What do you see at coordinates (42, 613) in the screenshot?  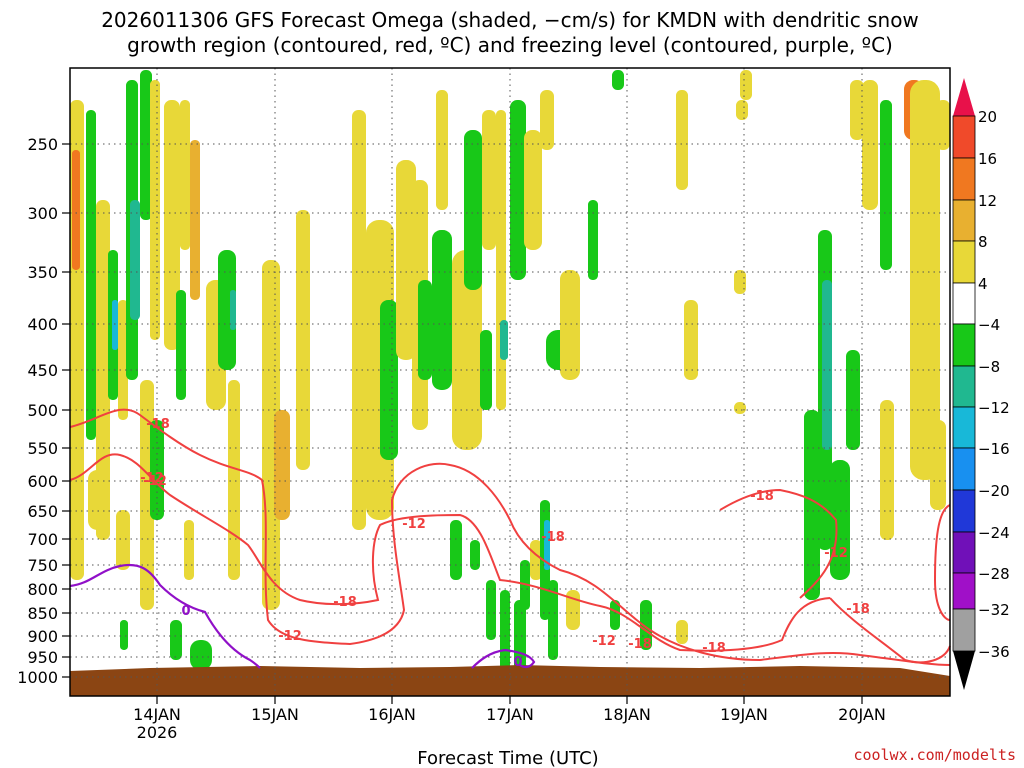 I see `y-tick-label: 850` at bounding box center [42, 613].